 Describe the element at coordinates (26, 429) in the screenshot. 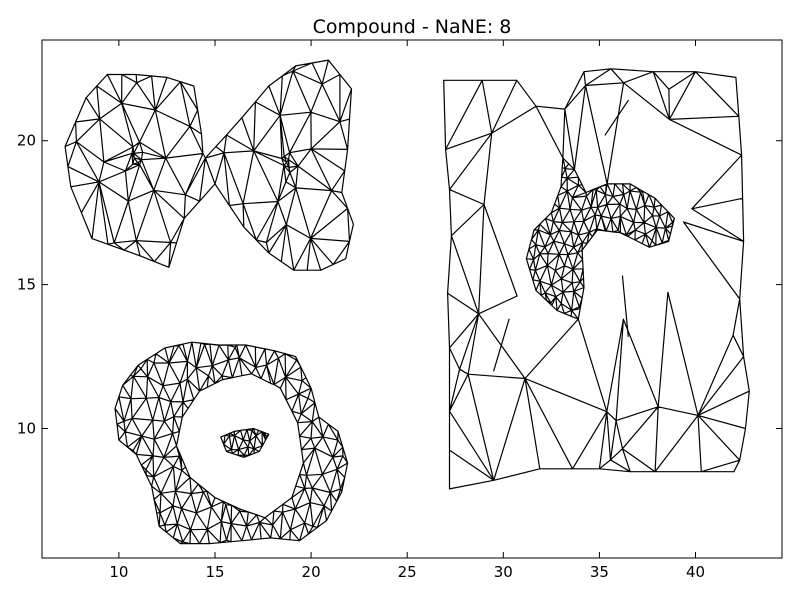

I see `y-tick-label: 10` at that location.